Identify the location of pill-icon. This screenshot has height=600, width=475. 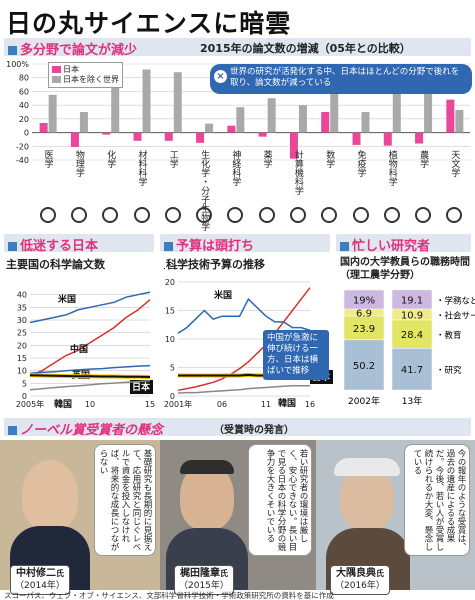
(266, 215).